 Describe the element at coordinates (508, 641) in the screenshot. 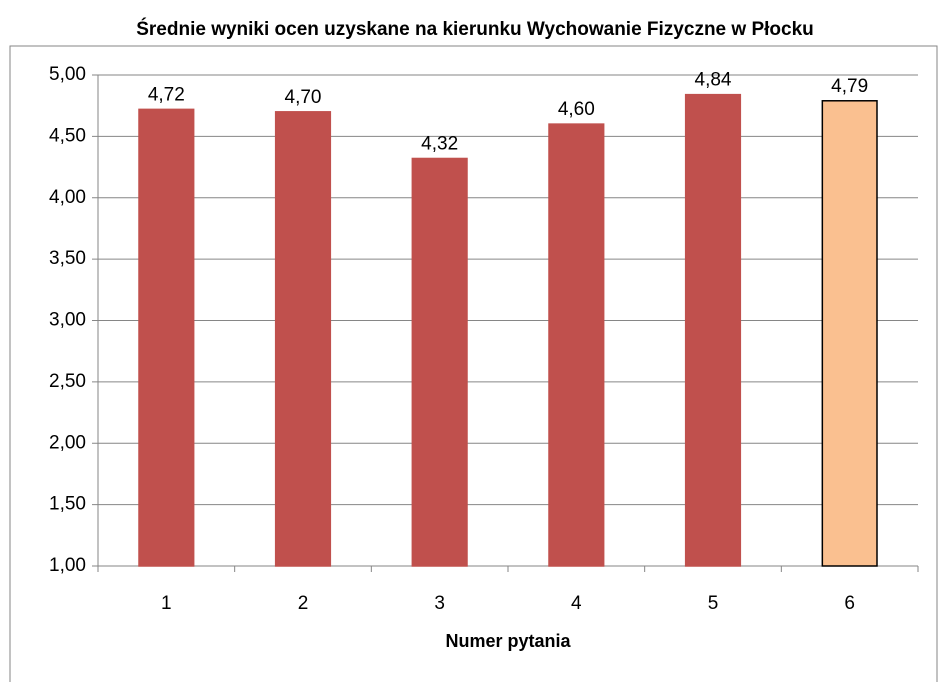

I see `x-axis-title: Numer pytania` at that location.